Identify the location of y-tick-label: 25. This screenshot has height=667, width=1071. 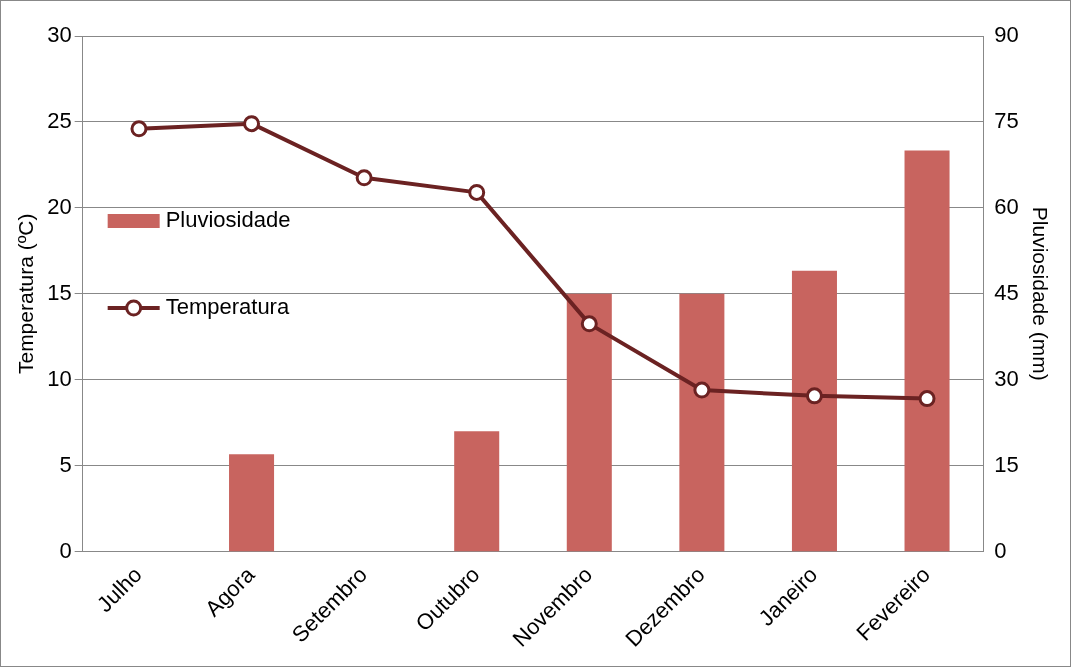
(59, 120).